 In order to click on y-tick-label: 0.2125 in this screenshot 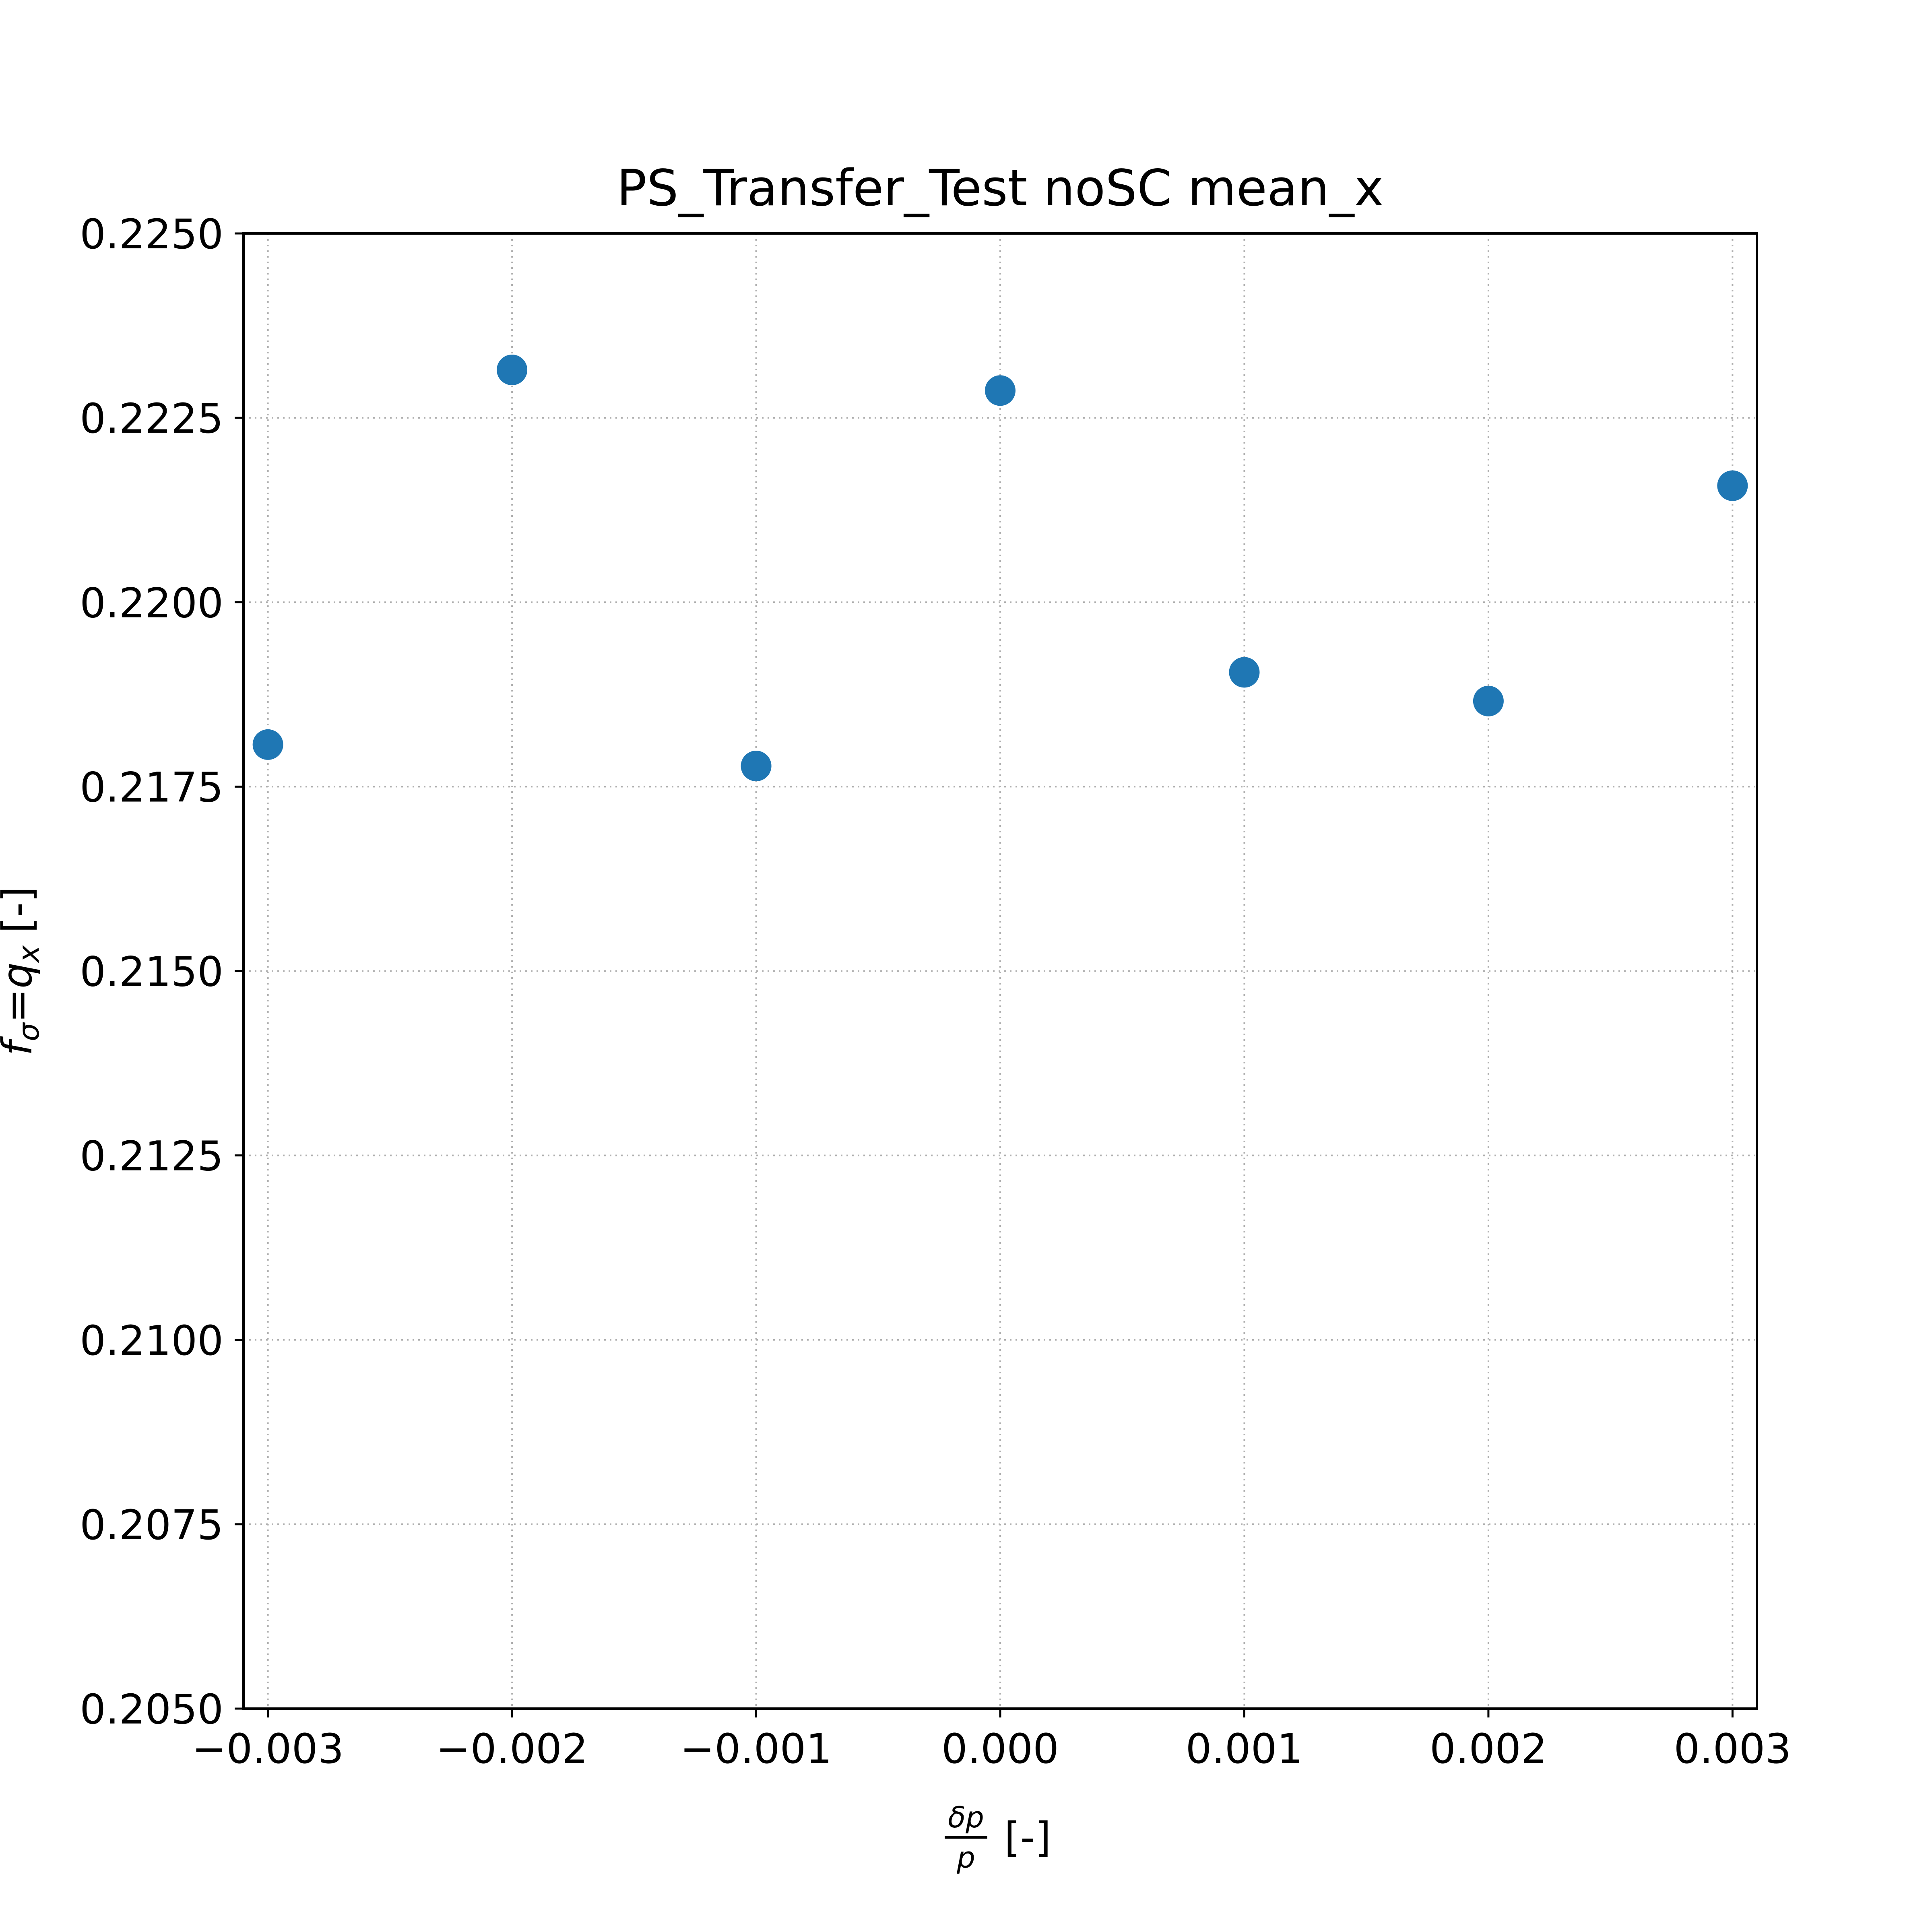, I will do `click(151, 1157)`.